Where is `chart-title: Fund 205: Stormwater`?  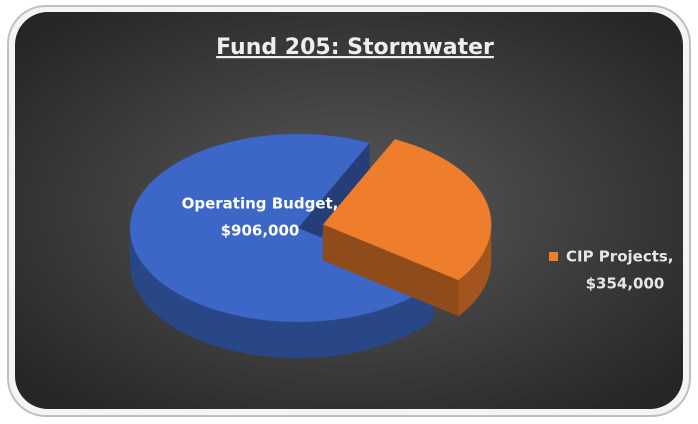 chart-title: Fund 205: Stormwater is located at coordinates (355, 47).